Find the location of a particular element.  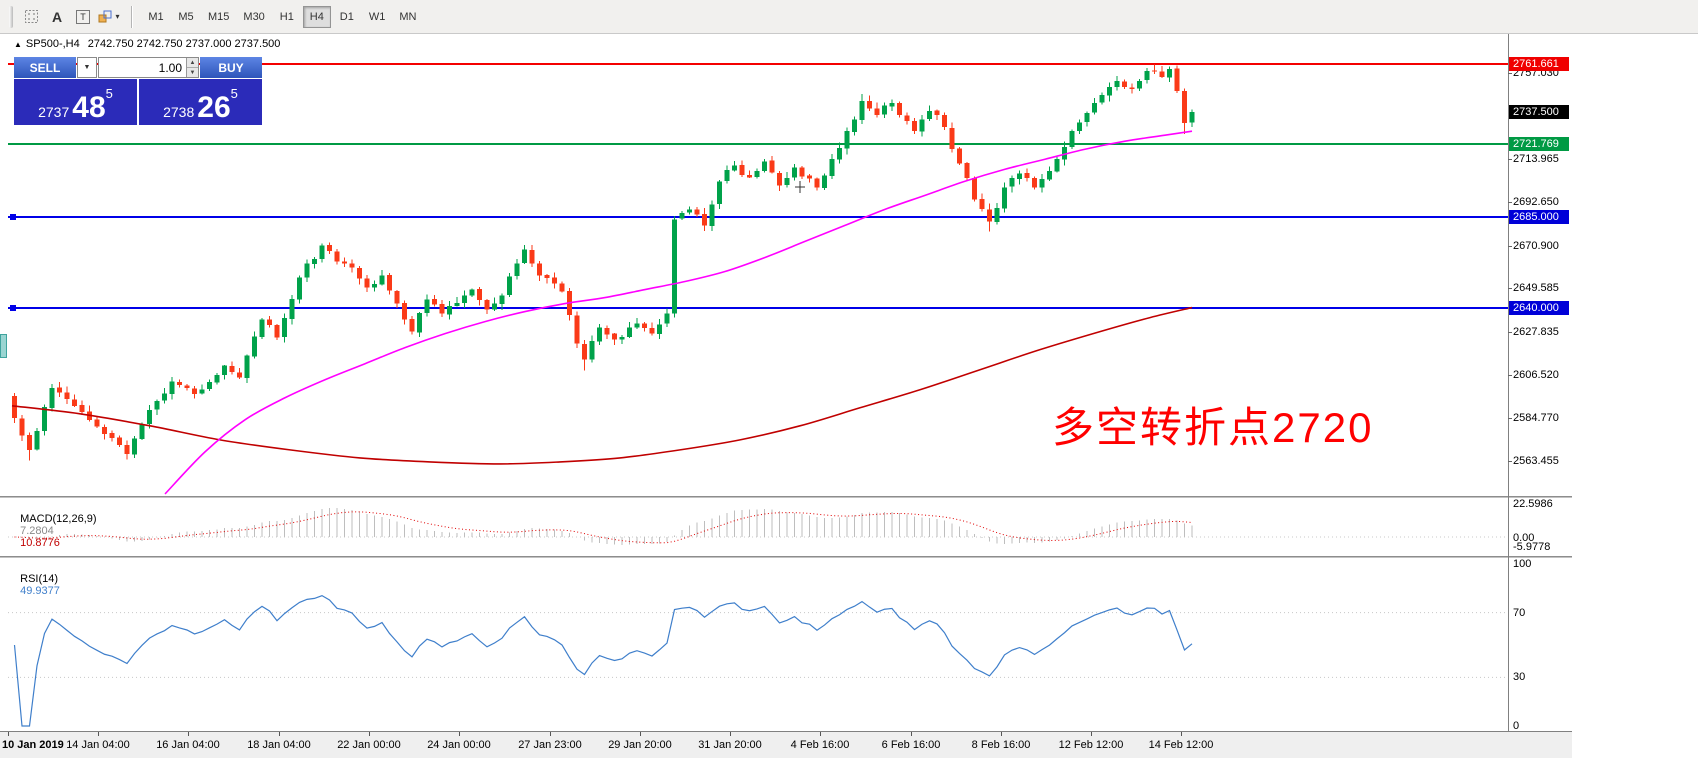

volume-value: 1.00 is located at coordinates (170, 67).